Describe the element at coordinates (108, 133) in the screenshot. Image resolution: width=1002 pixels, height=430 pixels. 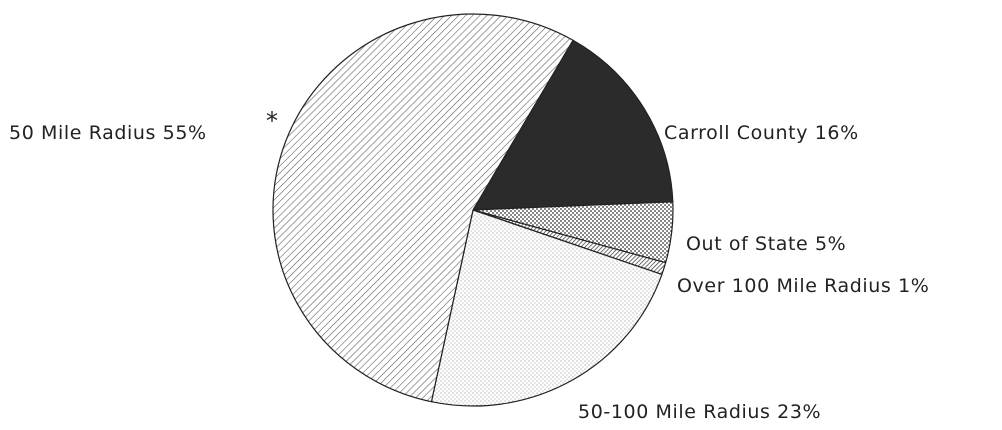
I see `slice-label-5: 50 Mile Radius 55%` at that location.